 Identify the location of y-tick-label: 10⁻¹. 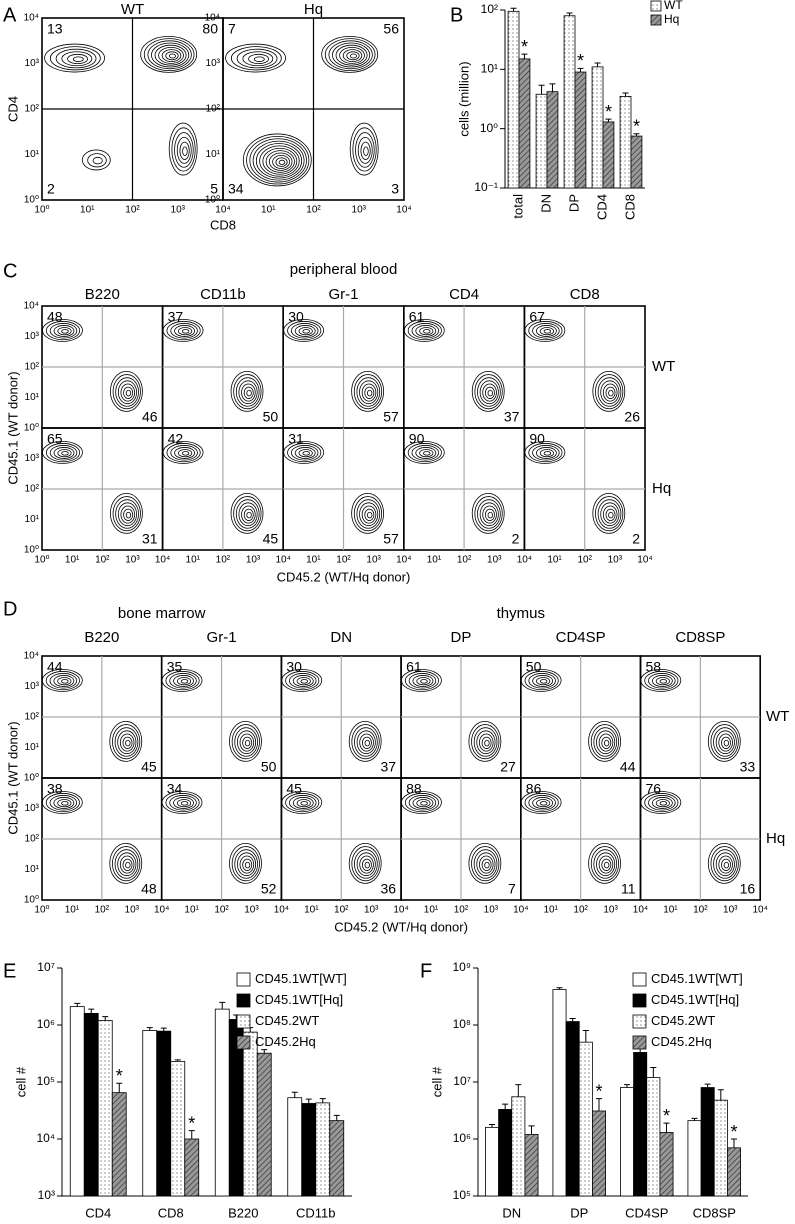
(486, 187).